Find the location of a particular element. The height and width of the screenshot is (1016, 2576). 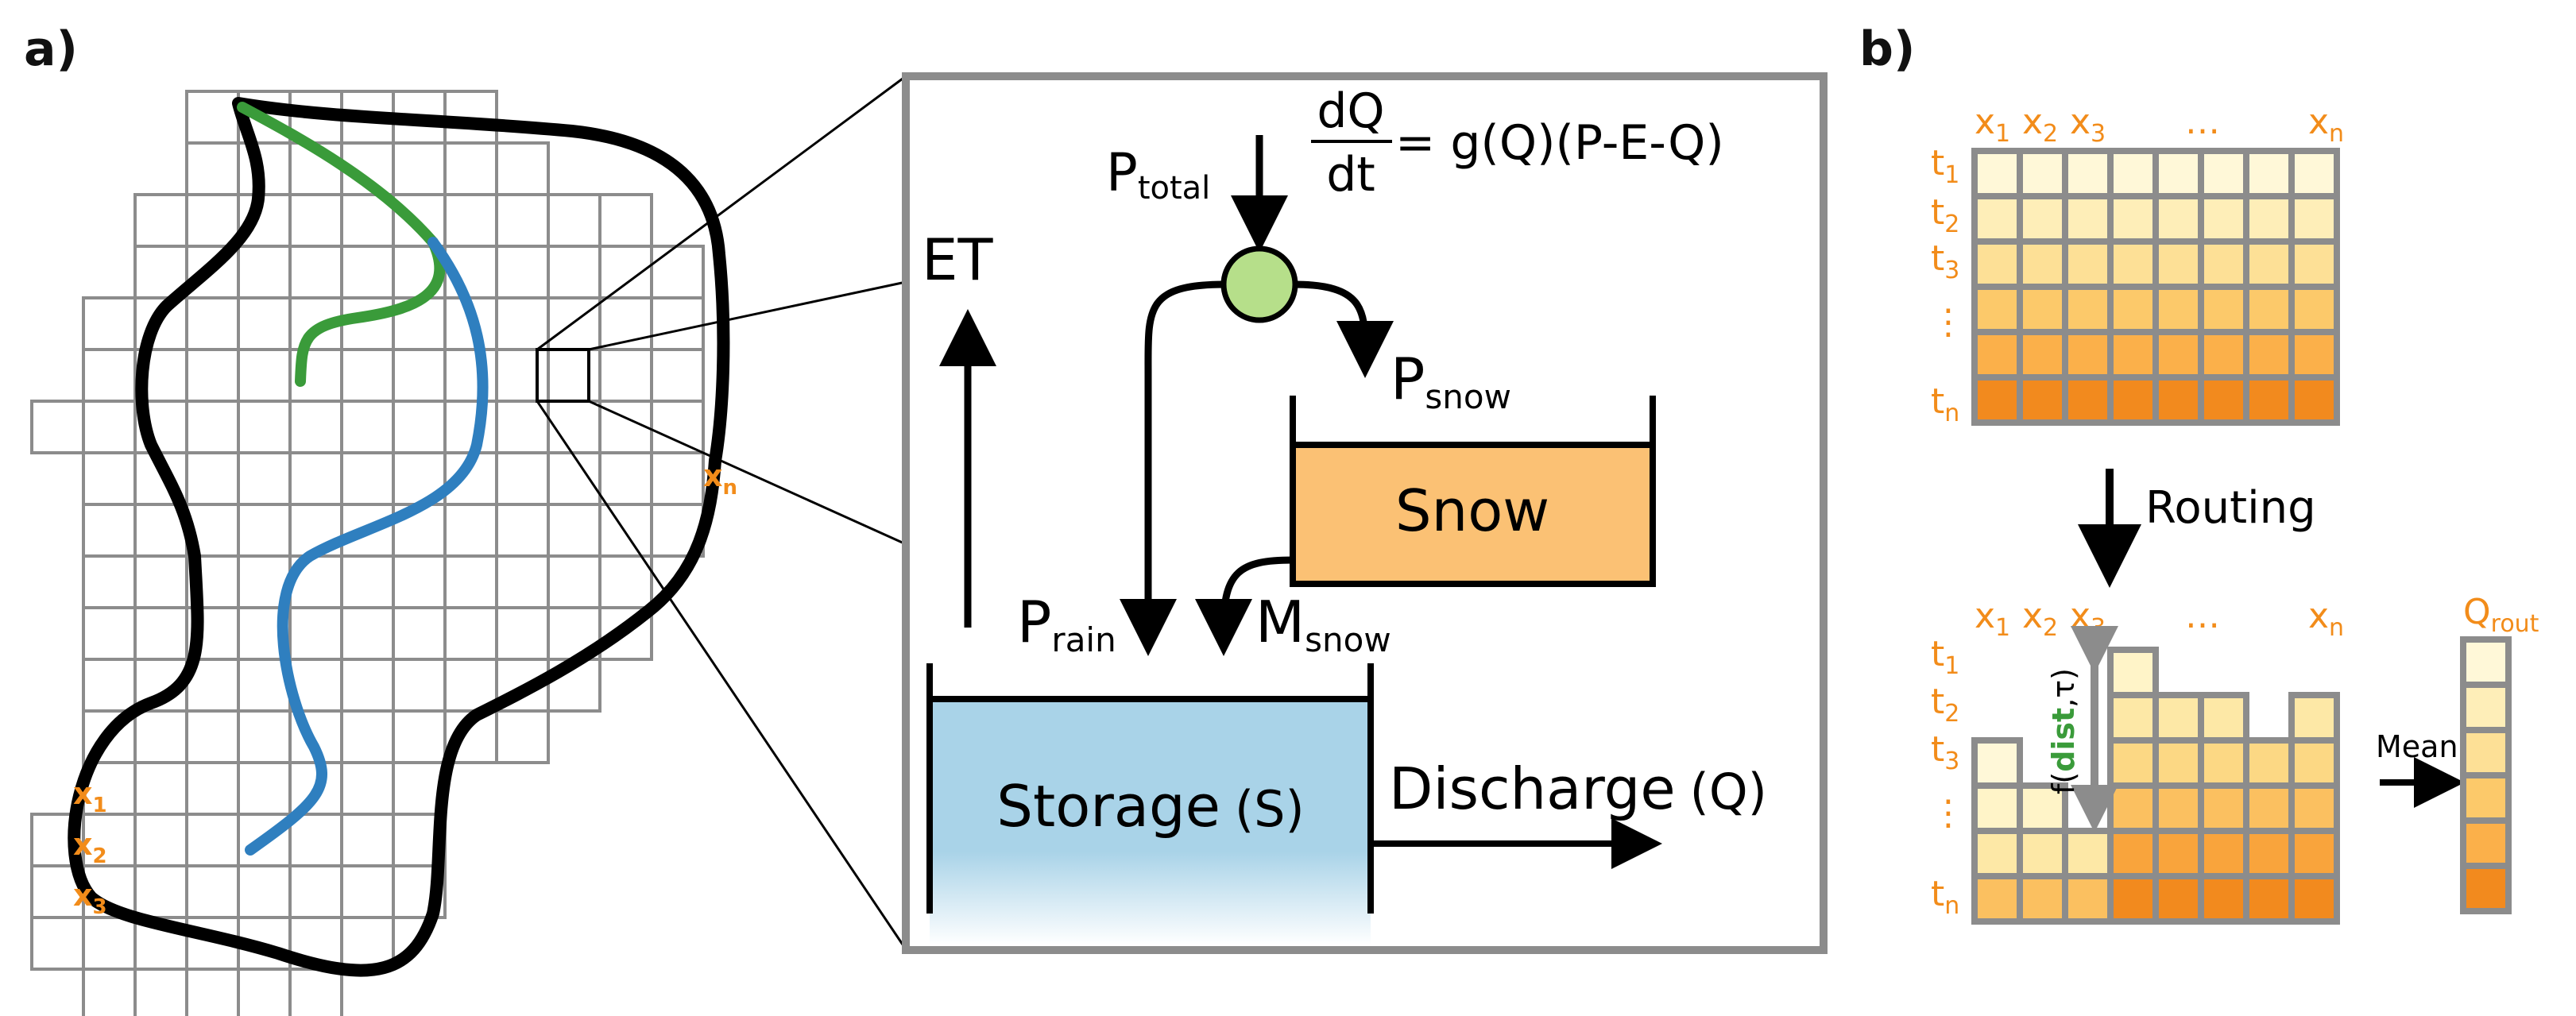

x-header: xn is located at coordinates (2326, 125).